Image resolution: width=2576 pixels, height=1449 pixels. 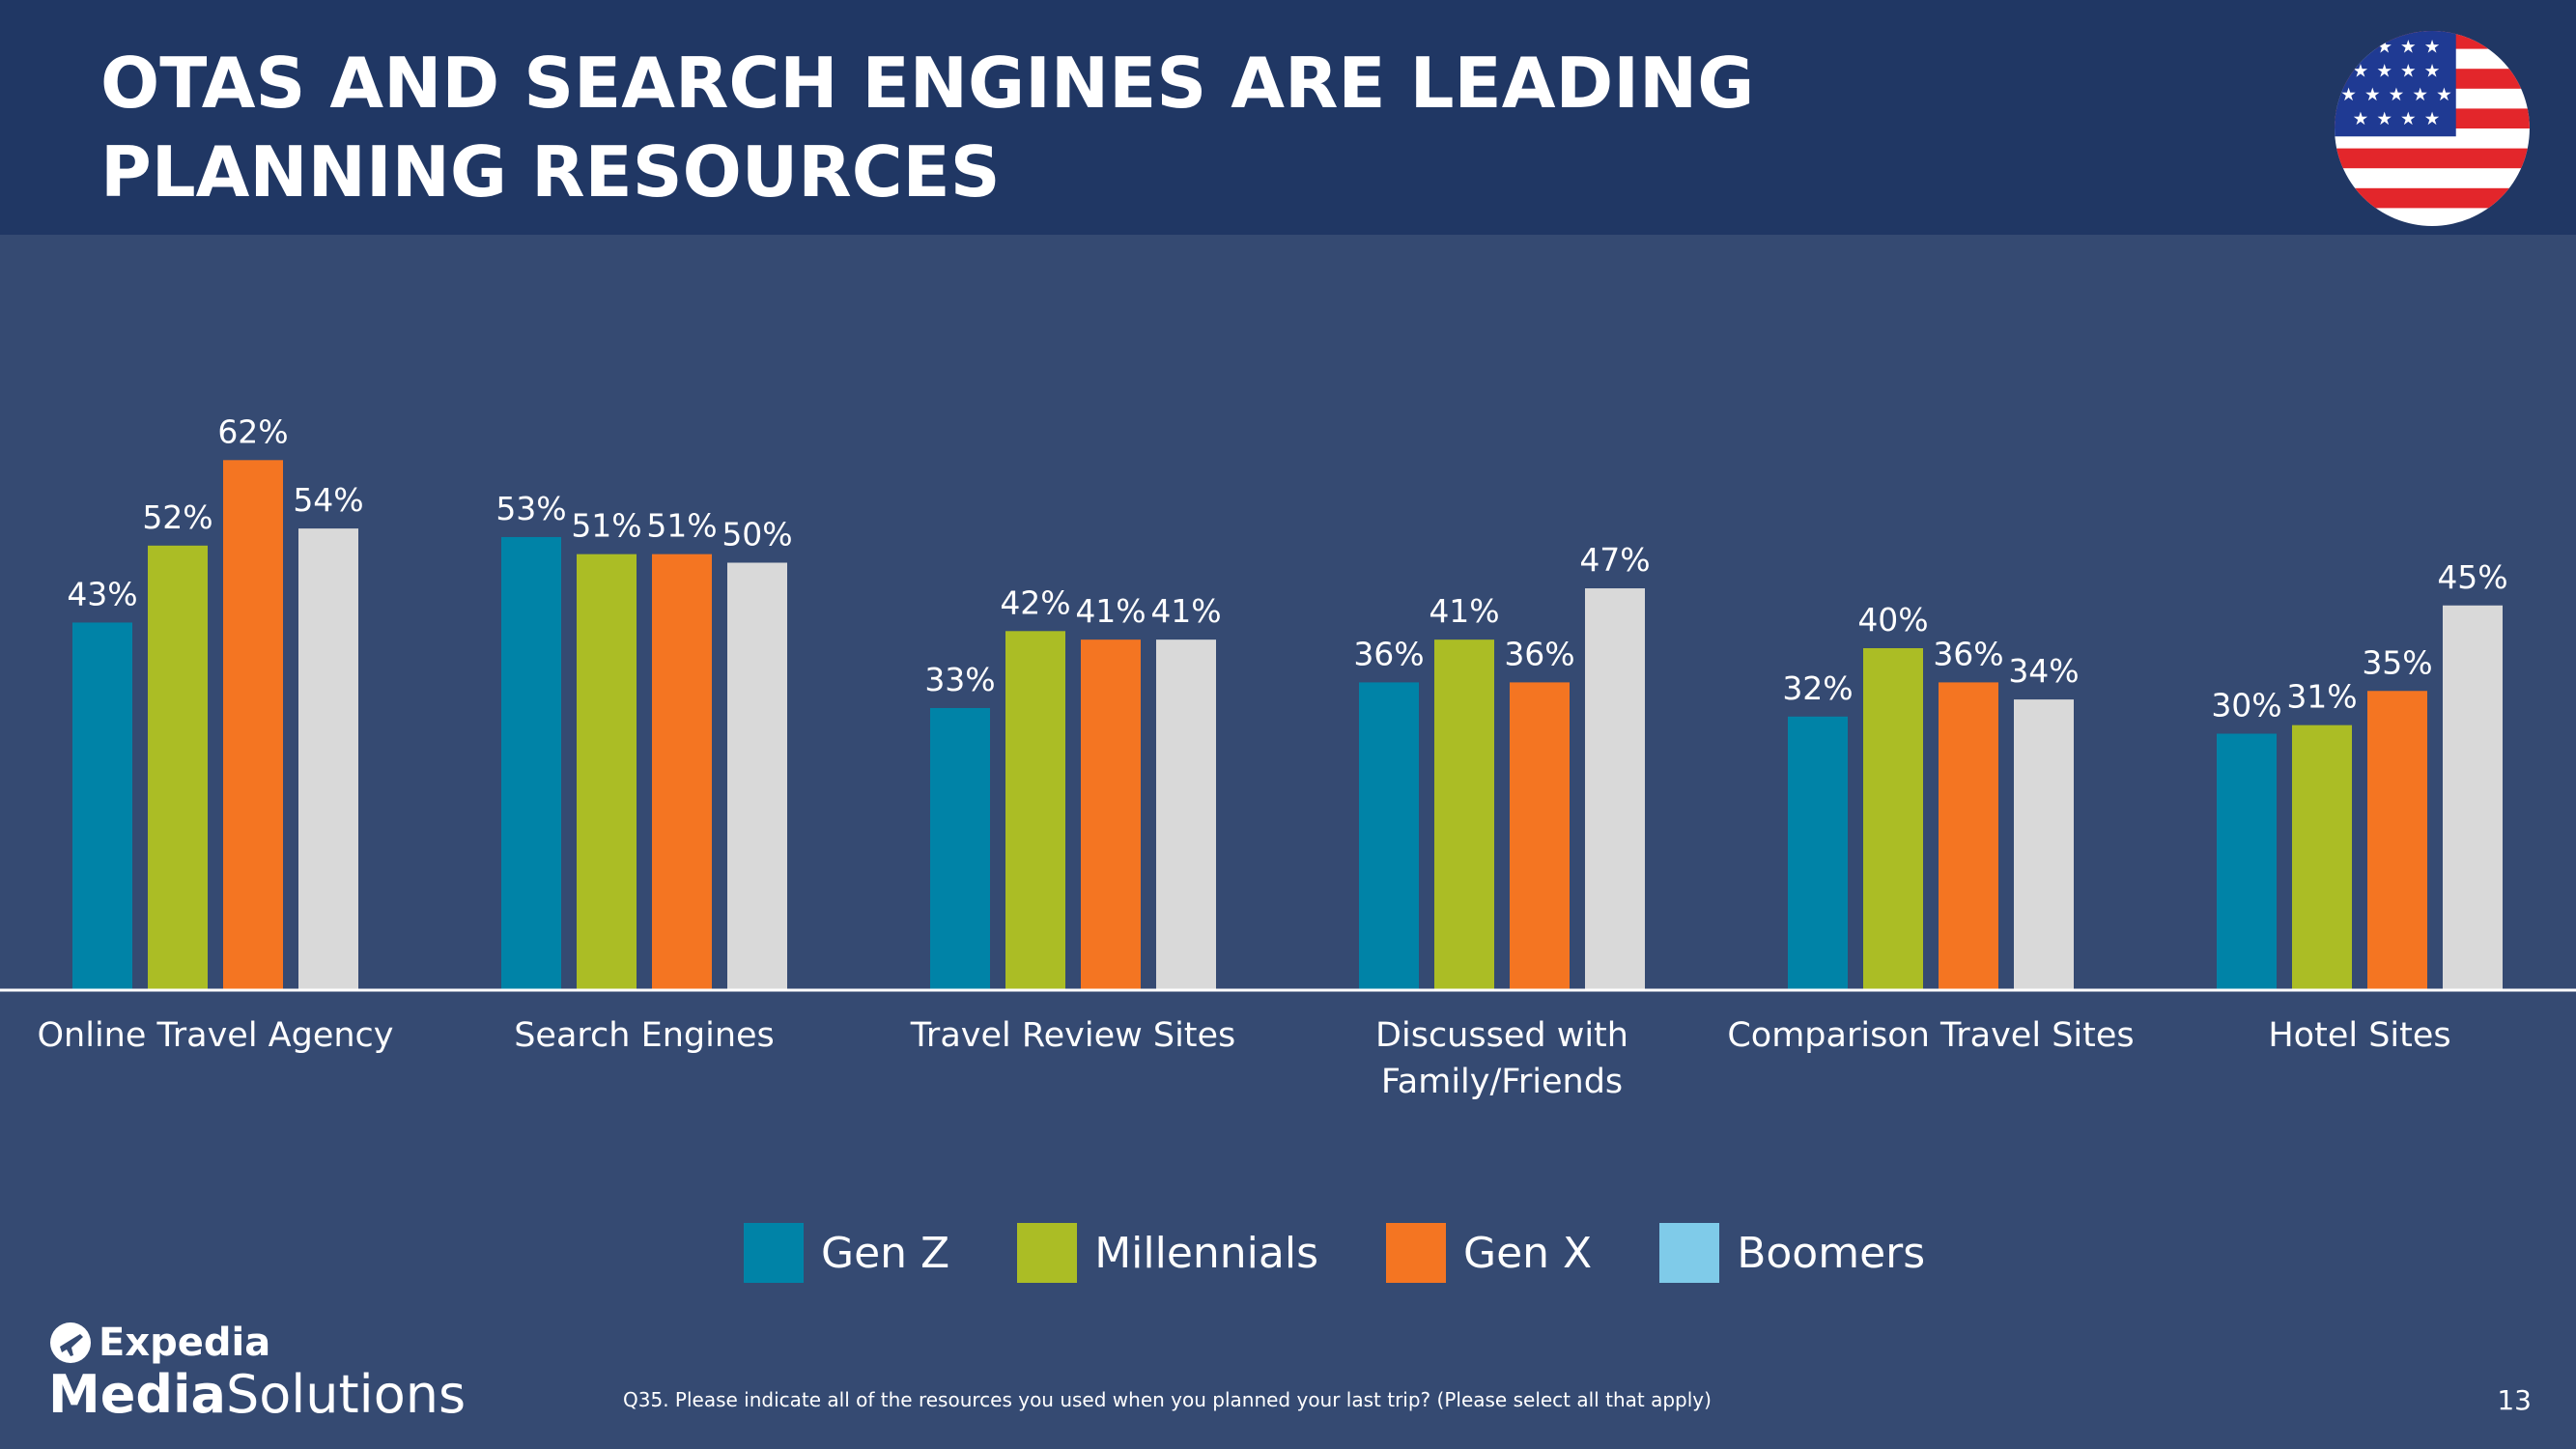 What do you see at coordinates (1416, 1253) in the screenshot?
I see `legend-swatch-gen-x` at bounding box center [1416, 1253].